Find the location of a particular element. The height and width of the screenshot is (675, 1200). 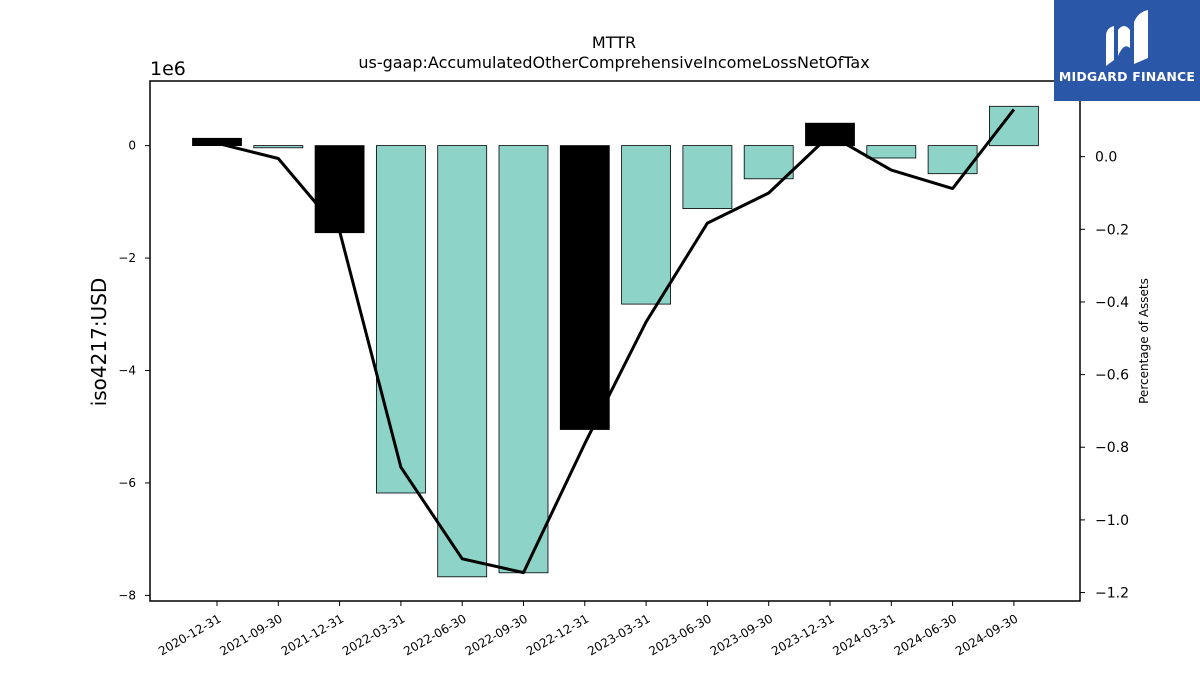

x-tick-label: 2022-12-31 is located at coordinates (557, 634).